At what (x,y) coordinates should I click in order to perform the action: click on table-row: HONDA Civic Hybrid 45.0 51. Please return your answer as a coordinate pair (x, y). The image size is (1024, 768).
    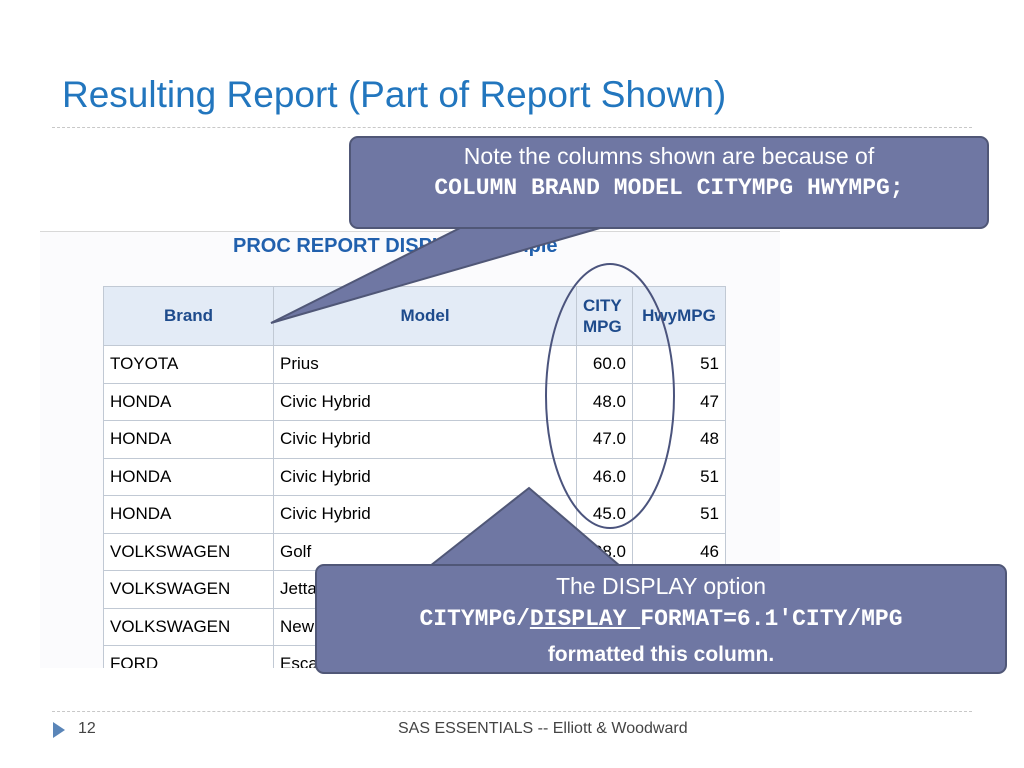
    Looking at the image, I should click on (414, 514).